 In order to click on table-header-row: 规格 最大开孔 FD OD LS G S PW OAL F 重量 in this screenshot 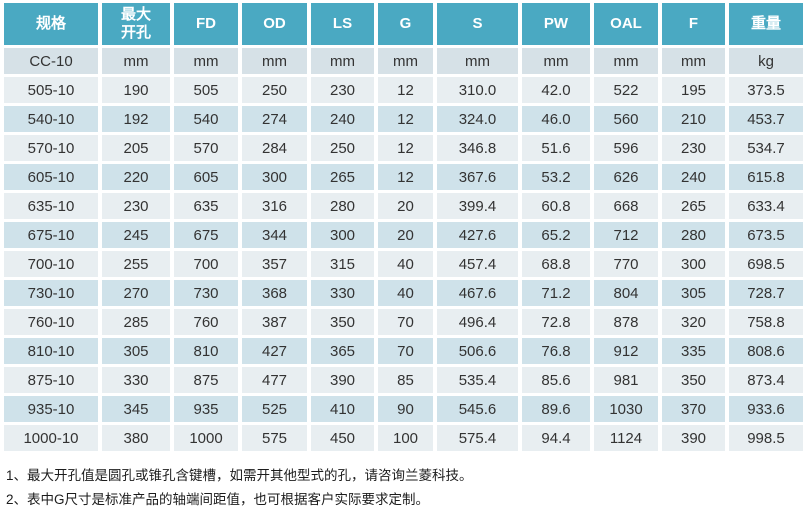, I will do `click(403, 24)`.